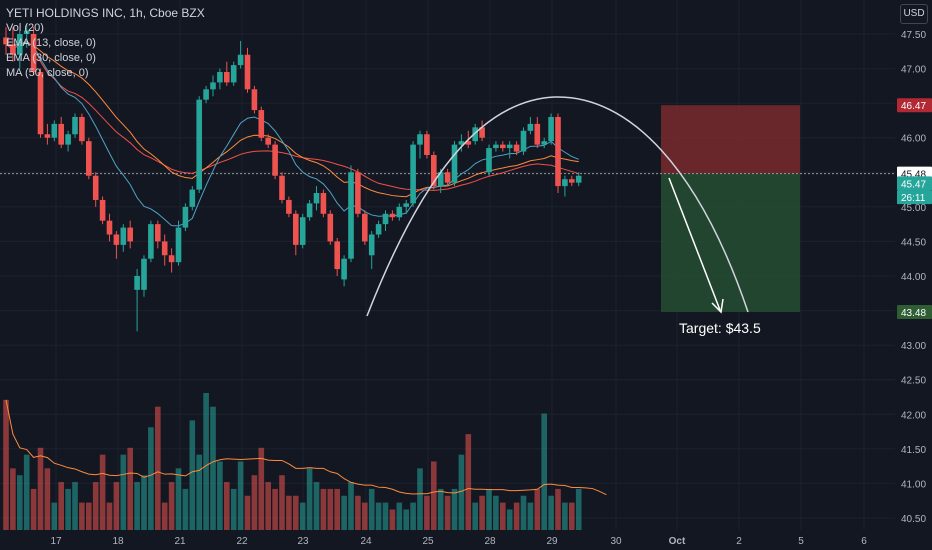 This screenshot has height=550, width=932. Describe the element at coordinates (51, 43) in the screenshot. I see `indicator-ema13: EMA (13, close, 0)` at that location.